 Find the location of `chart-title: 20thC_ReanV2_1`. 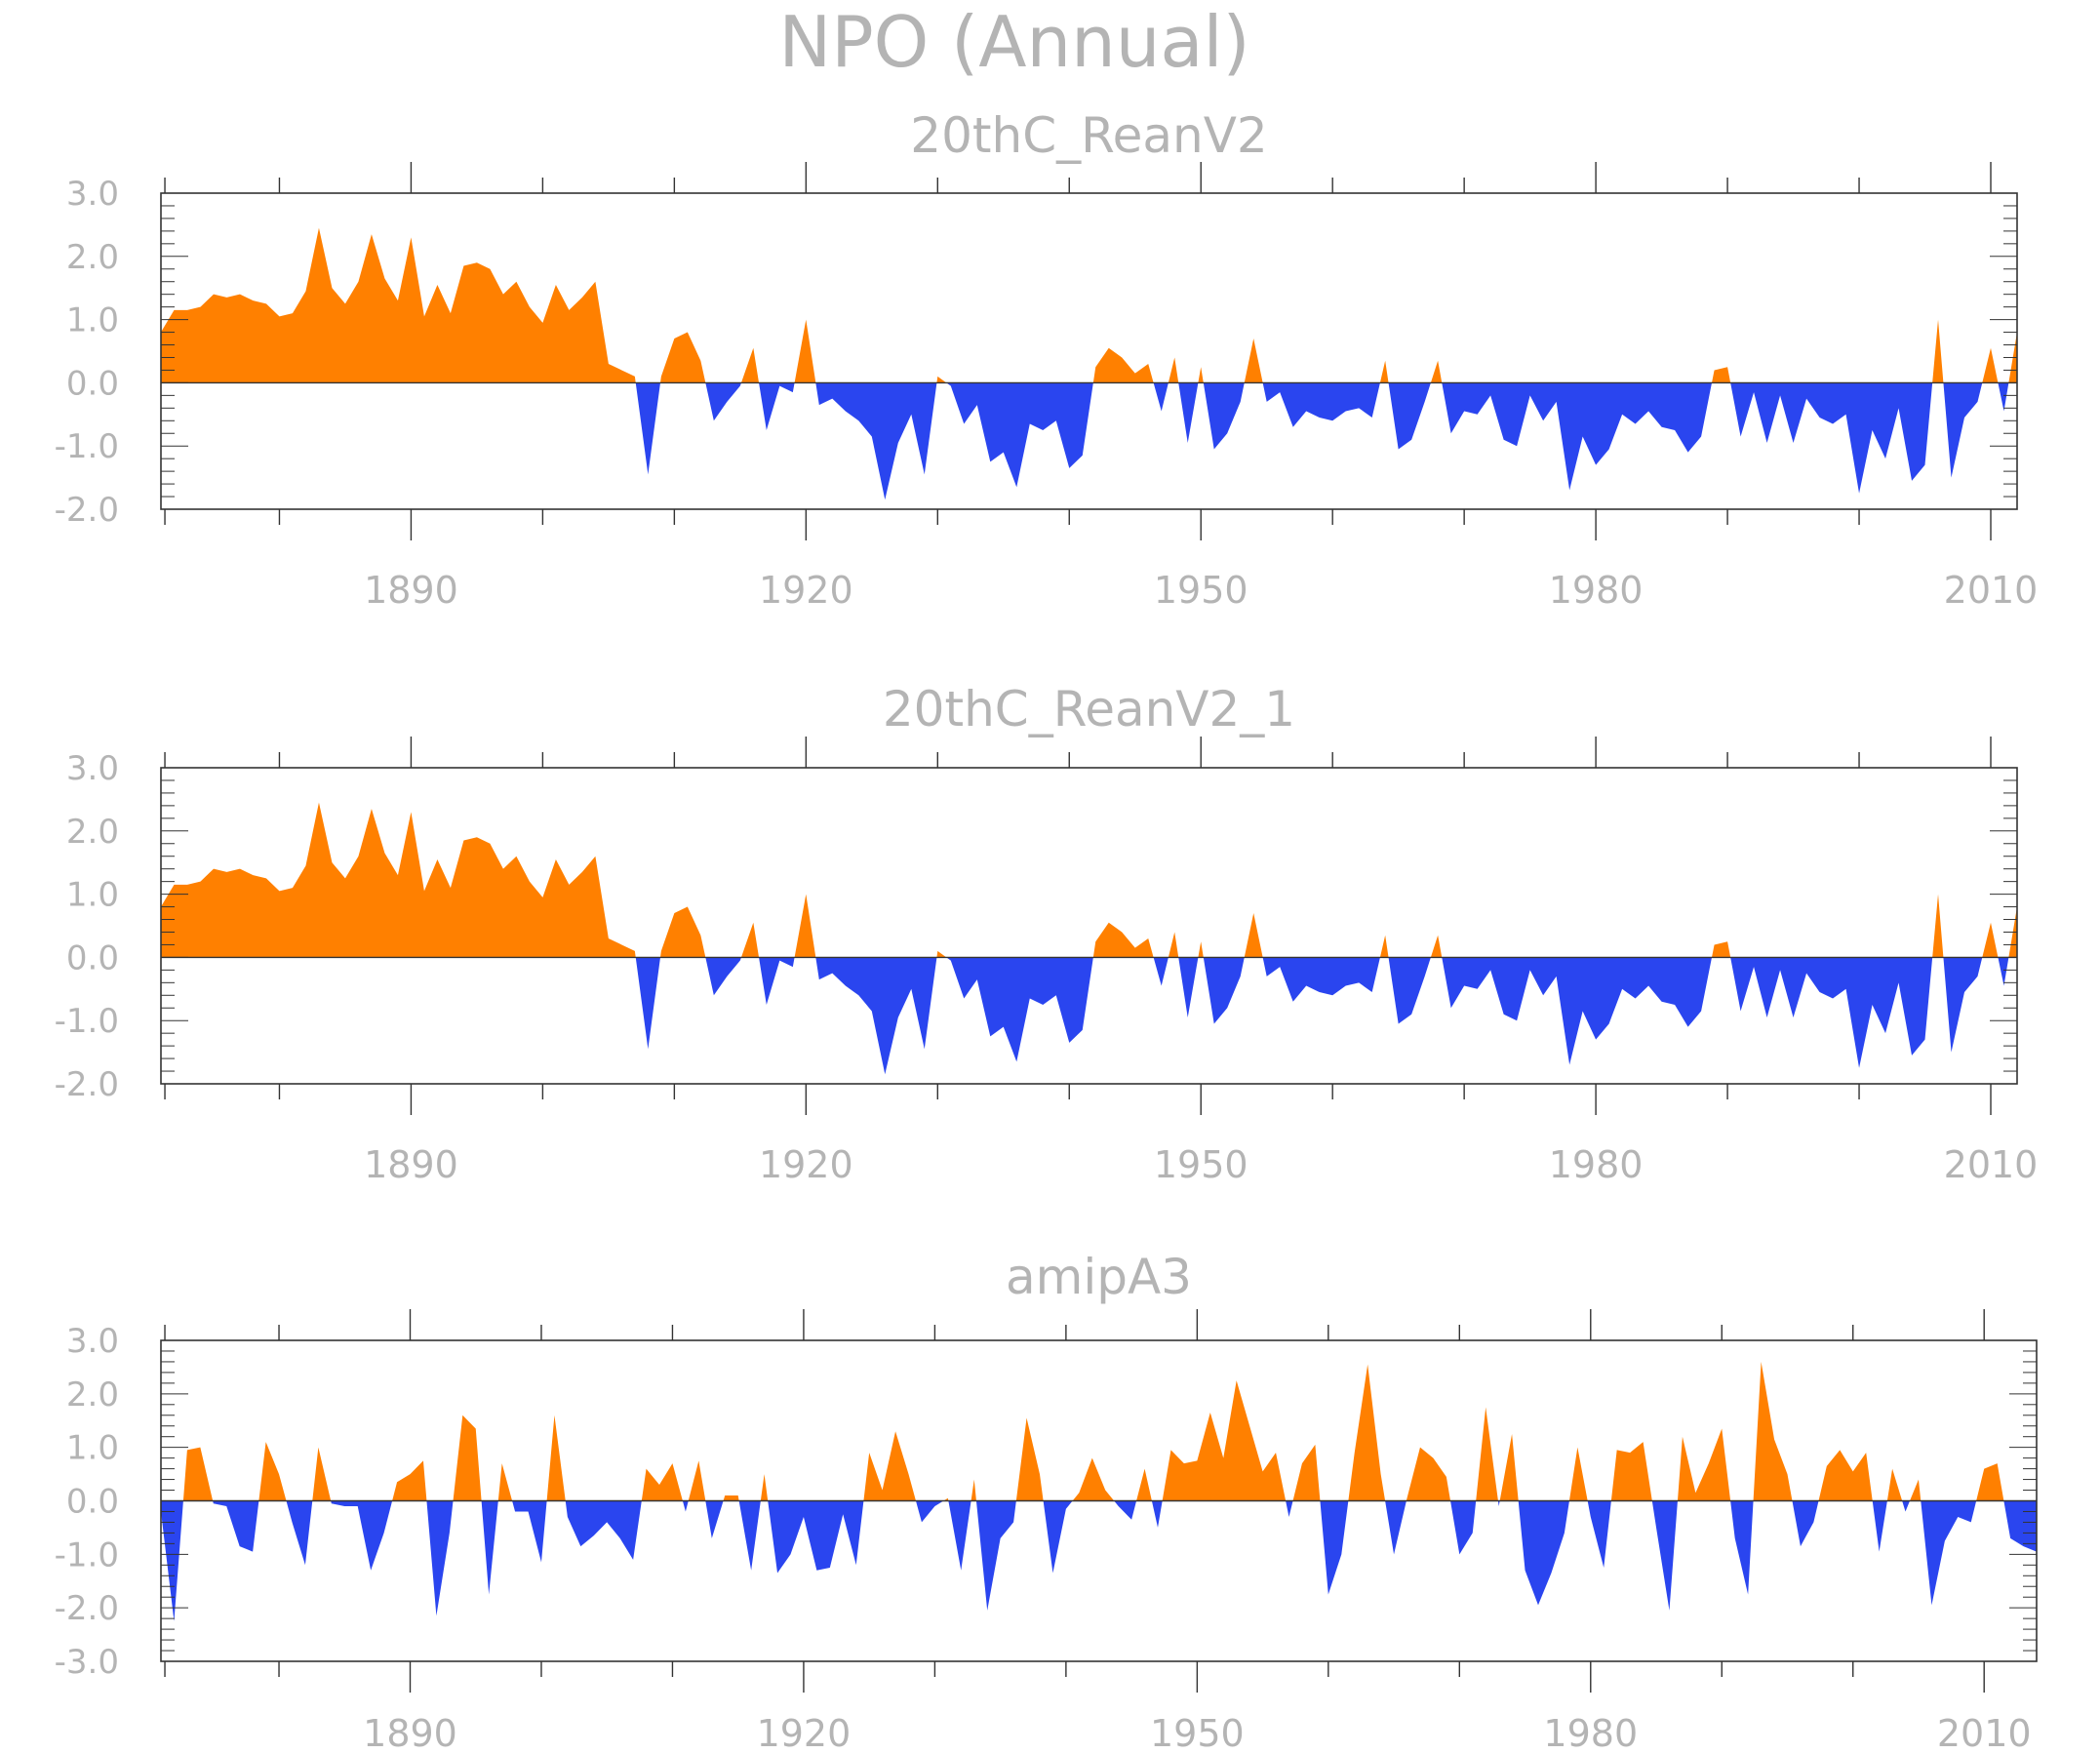

chart-title: 20thC_ReanV2_1 is located at coordinates (1089, 709).